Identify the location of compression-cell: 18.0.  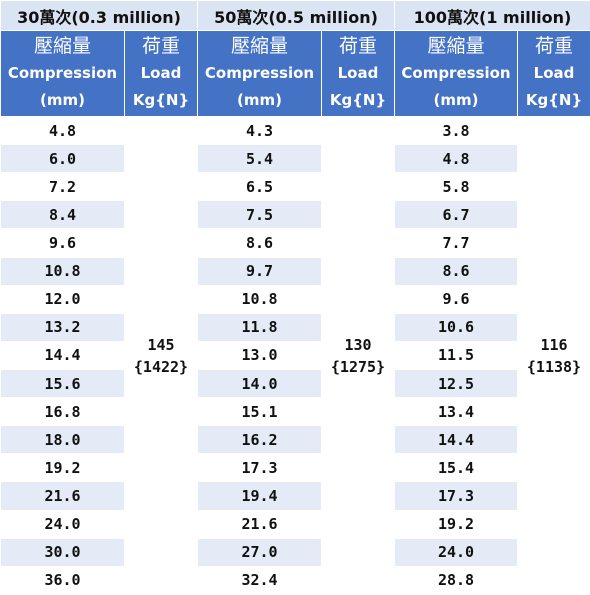
(62, 440).